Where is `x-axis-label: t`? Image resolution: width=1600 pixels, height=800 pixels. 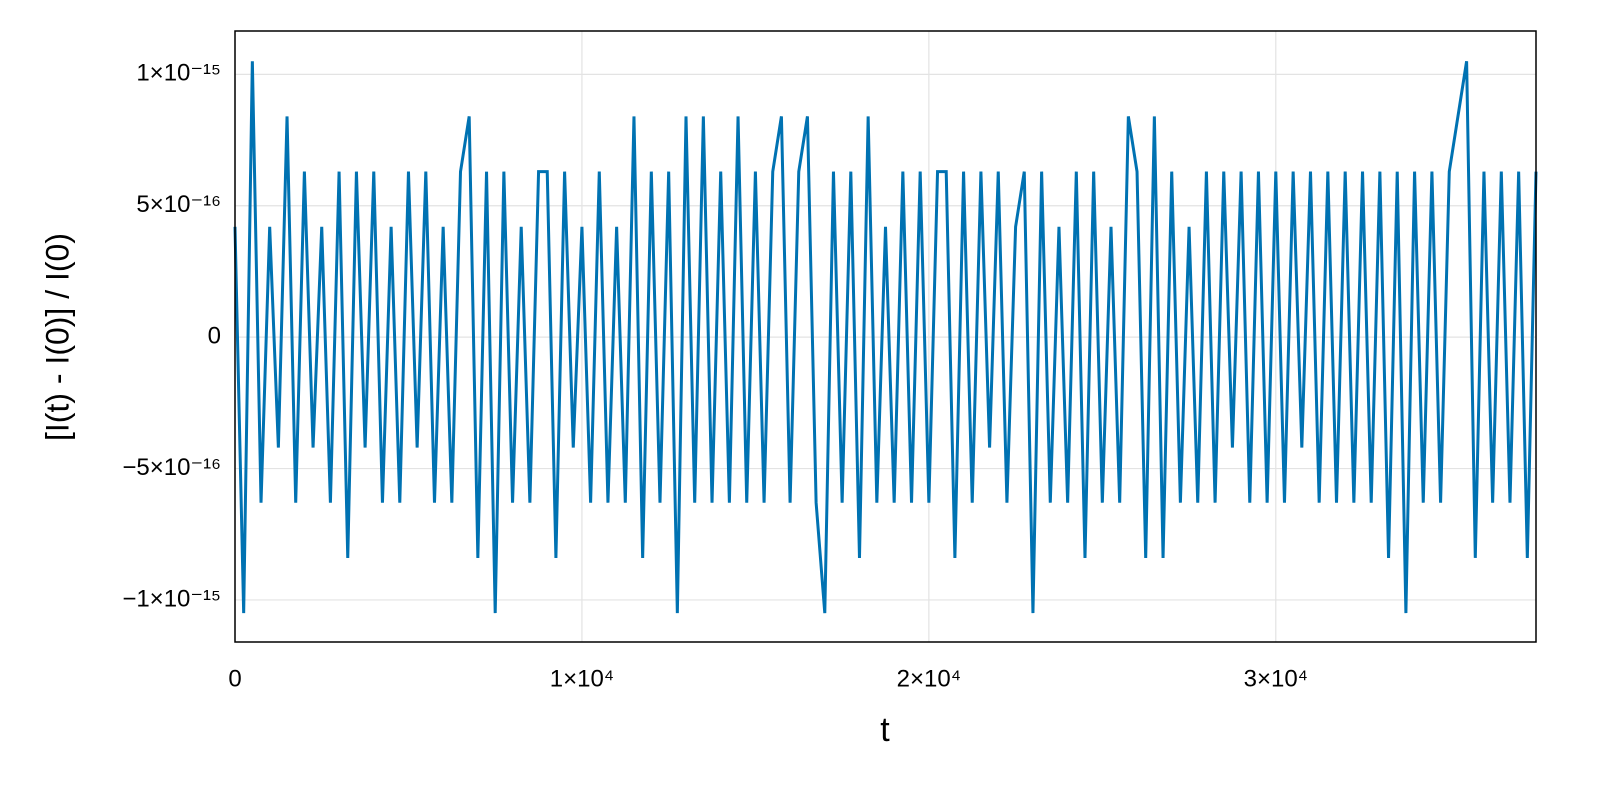
x-axis-label: t is located at coordinates (885, 730).